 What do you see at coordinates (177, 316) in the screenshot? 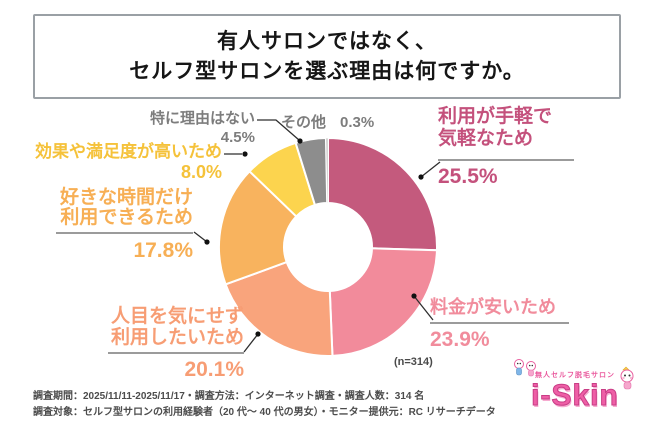
I see `callout-label-line1: 人目を気にせず` at bounding box center [177, 316].